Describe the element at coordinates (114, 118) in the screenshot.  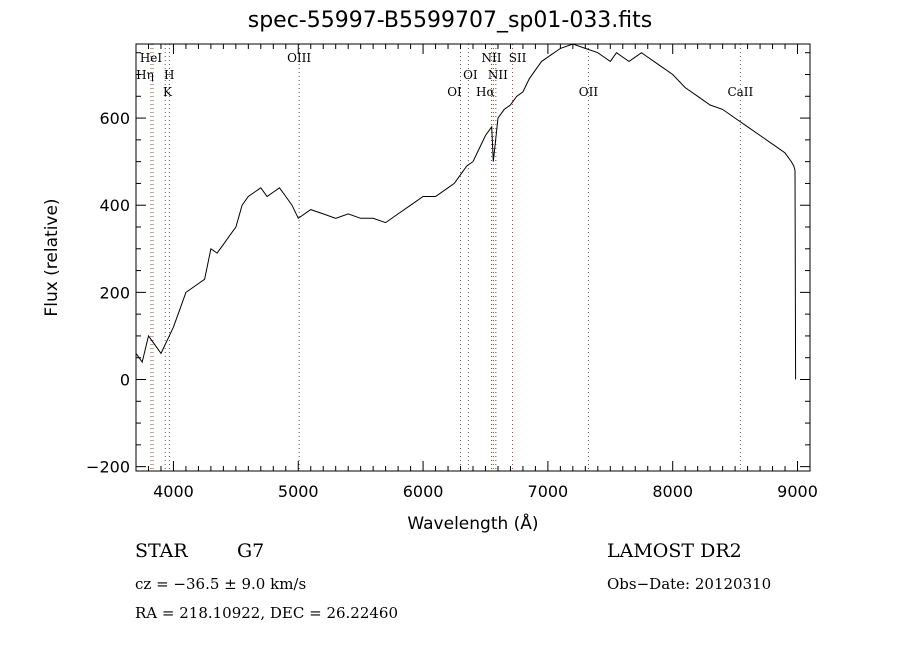
I see `y-tick-label-4: 600` at that location.